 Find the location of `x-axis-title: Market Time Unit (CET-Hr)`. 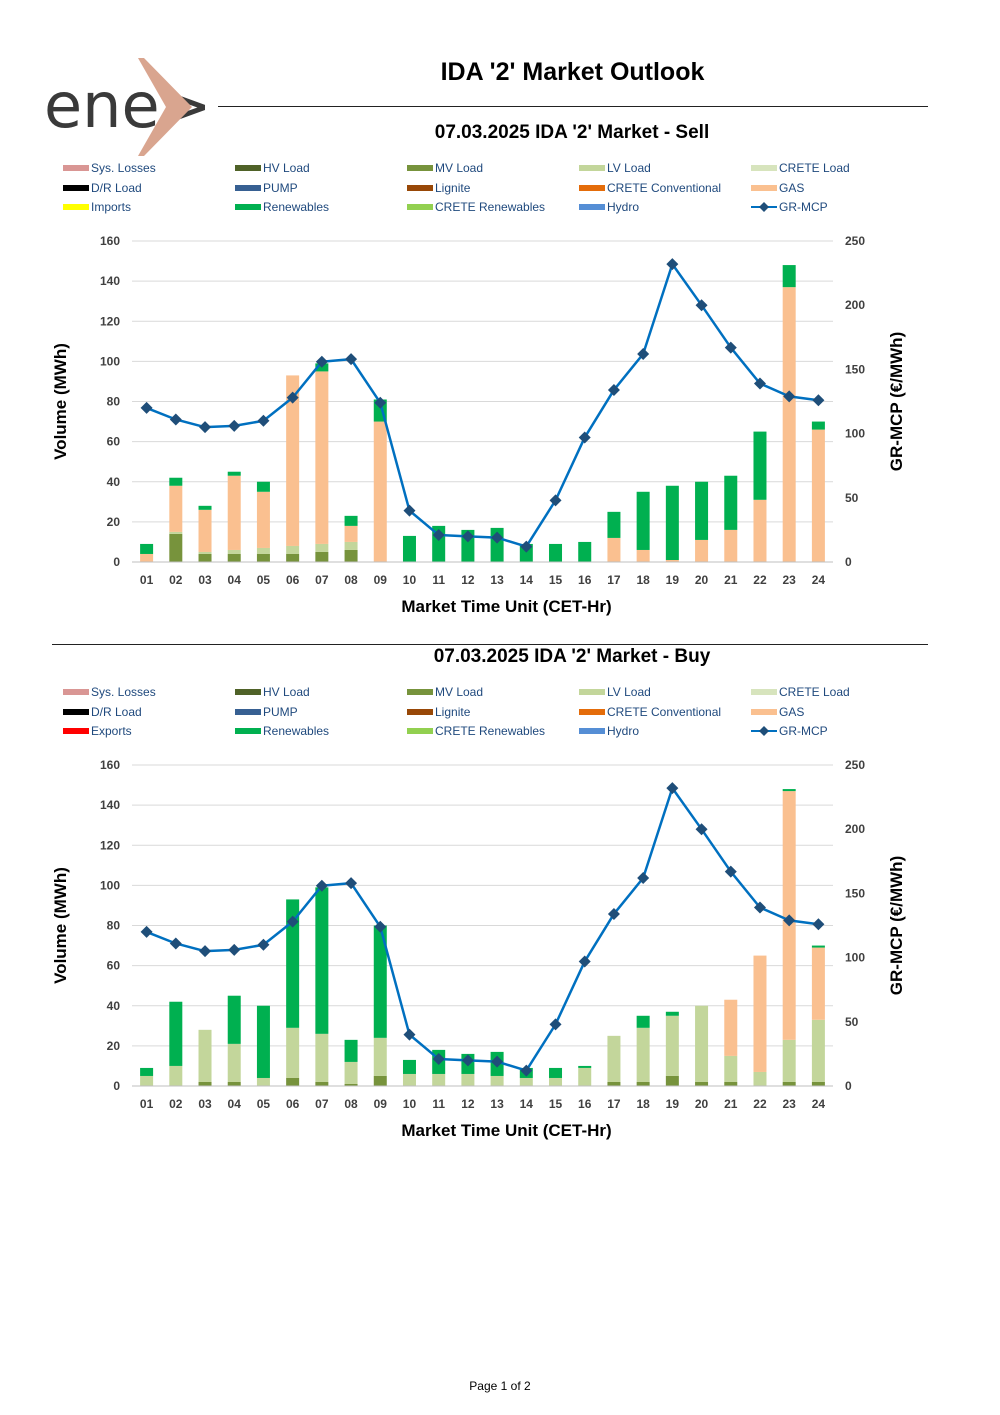

x-axis-title: Market Time Unit (CET-Hr) is located at coordinates (506, 1130).